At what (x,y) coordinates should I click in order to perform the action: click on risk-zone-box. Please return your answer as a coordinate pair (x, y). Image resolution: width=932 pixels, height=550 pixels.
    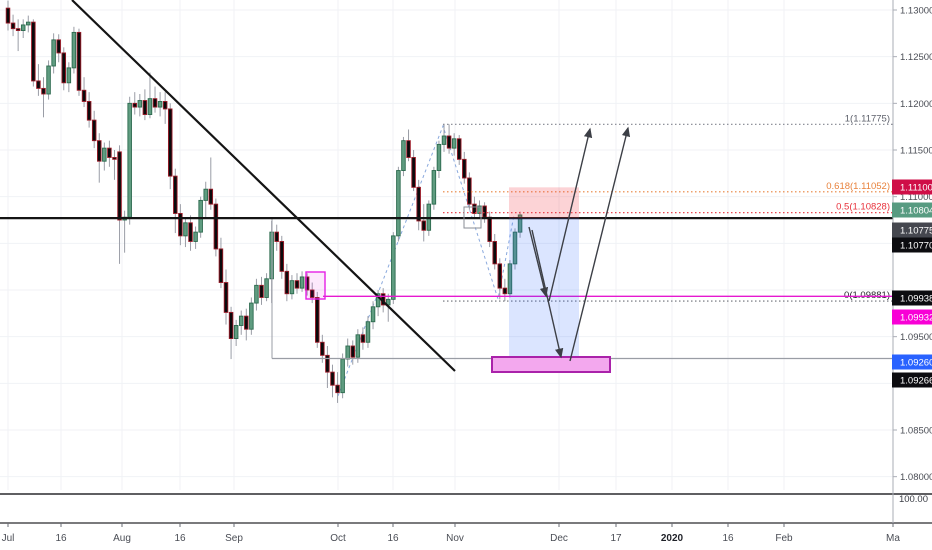
    Looking at the image, I should click on (544, 203).